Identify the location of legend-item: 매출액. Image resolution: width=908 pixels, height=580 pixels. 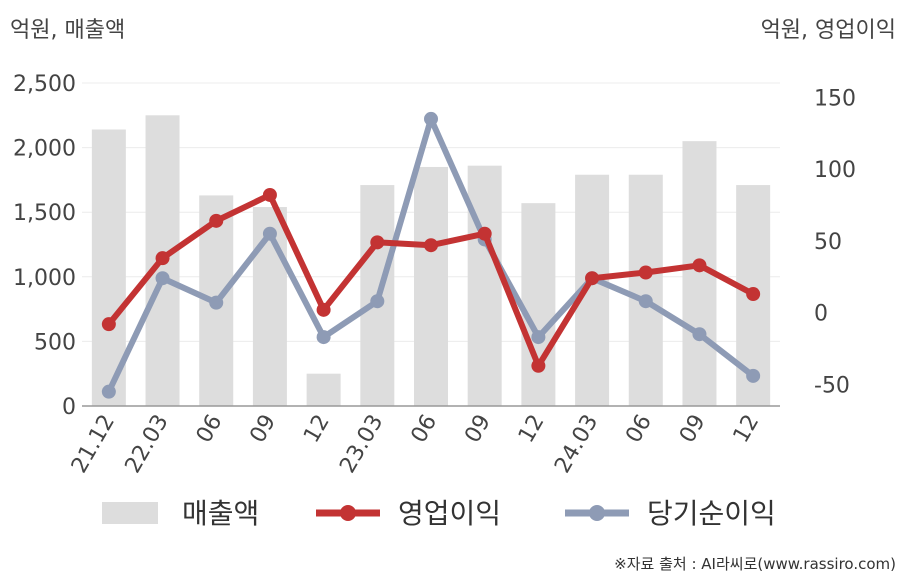
(180, 513).